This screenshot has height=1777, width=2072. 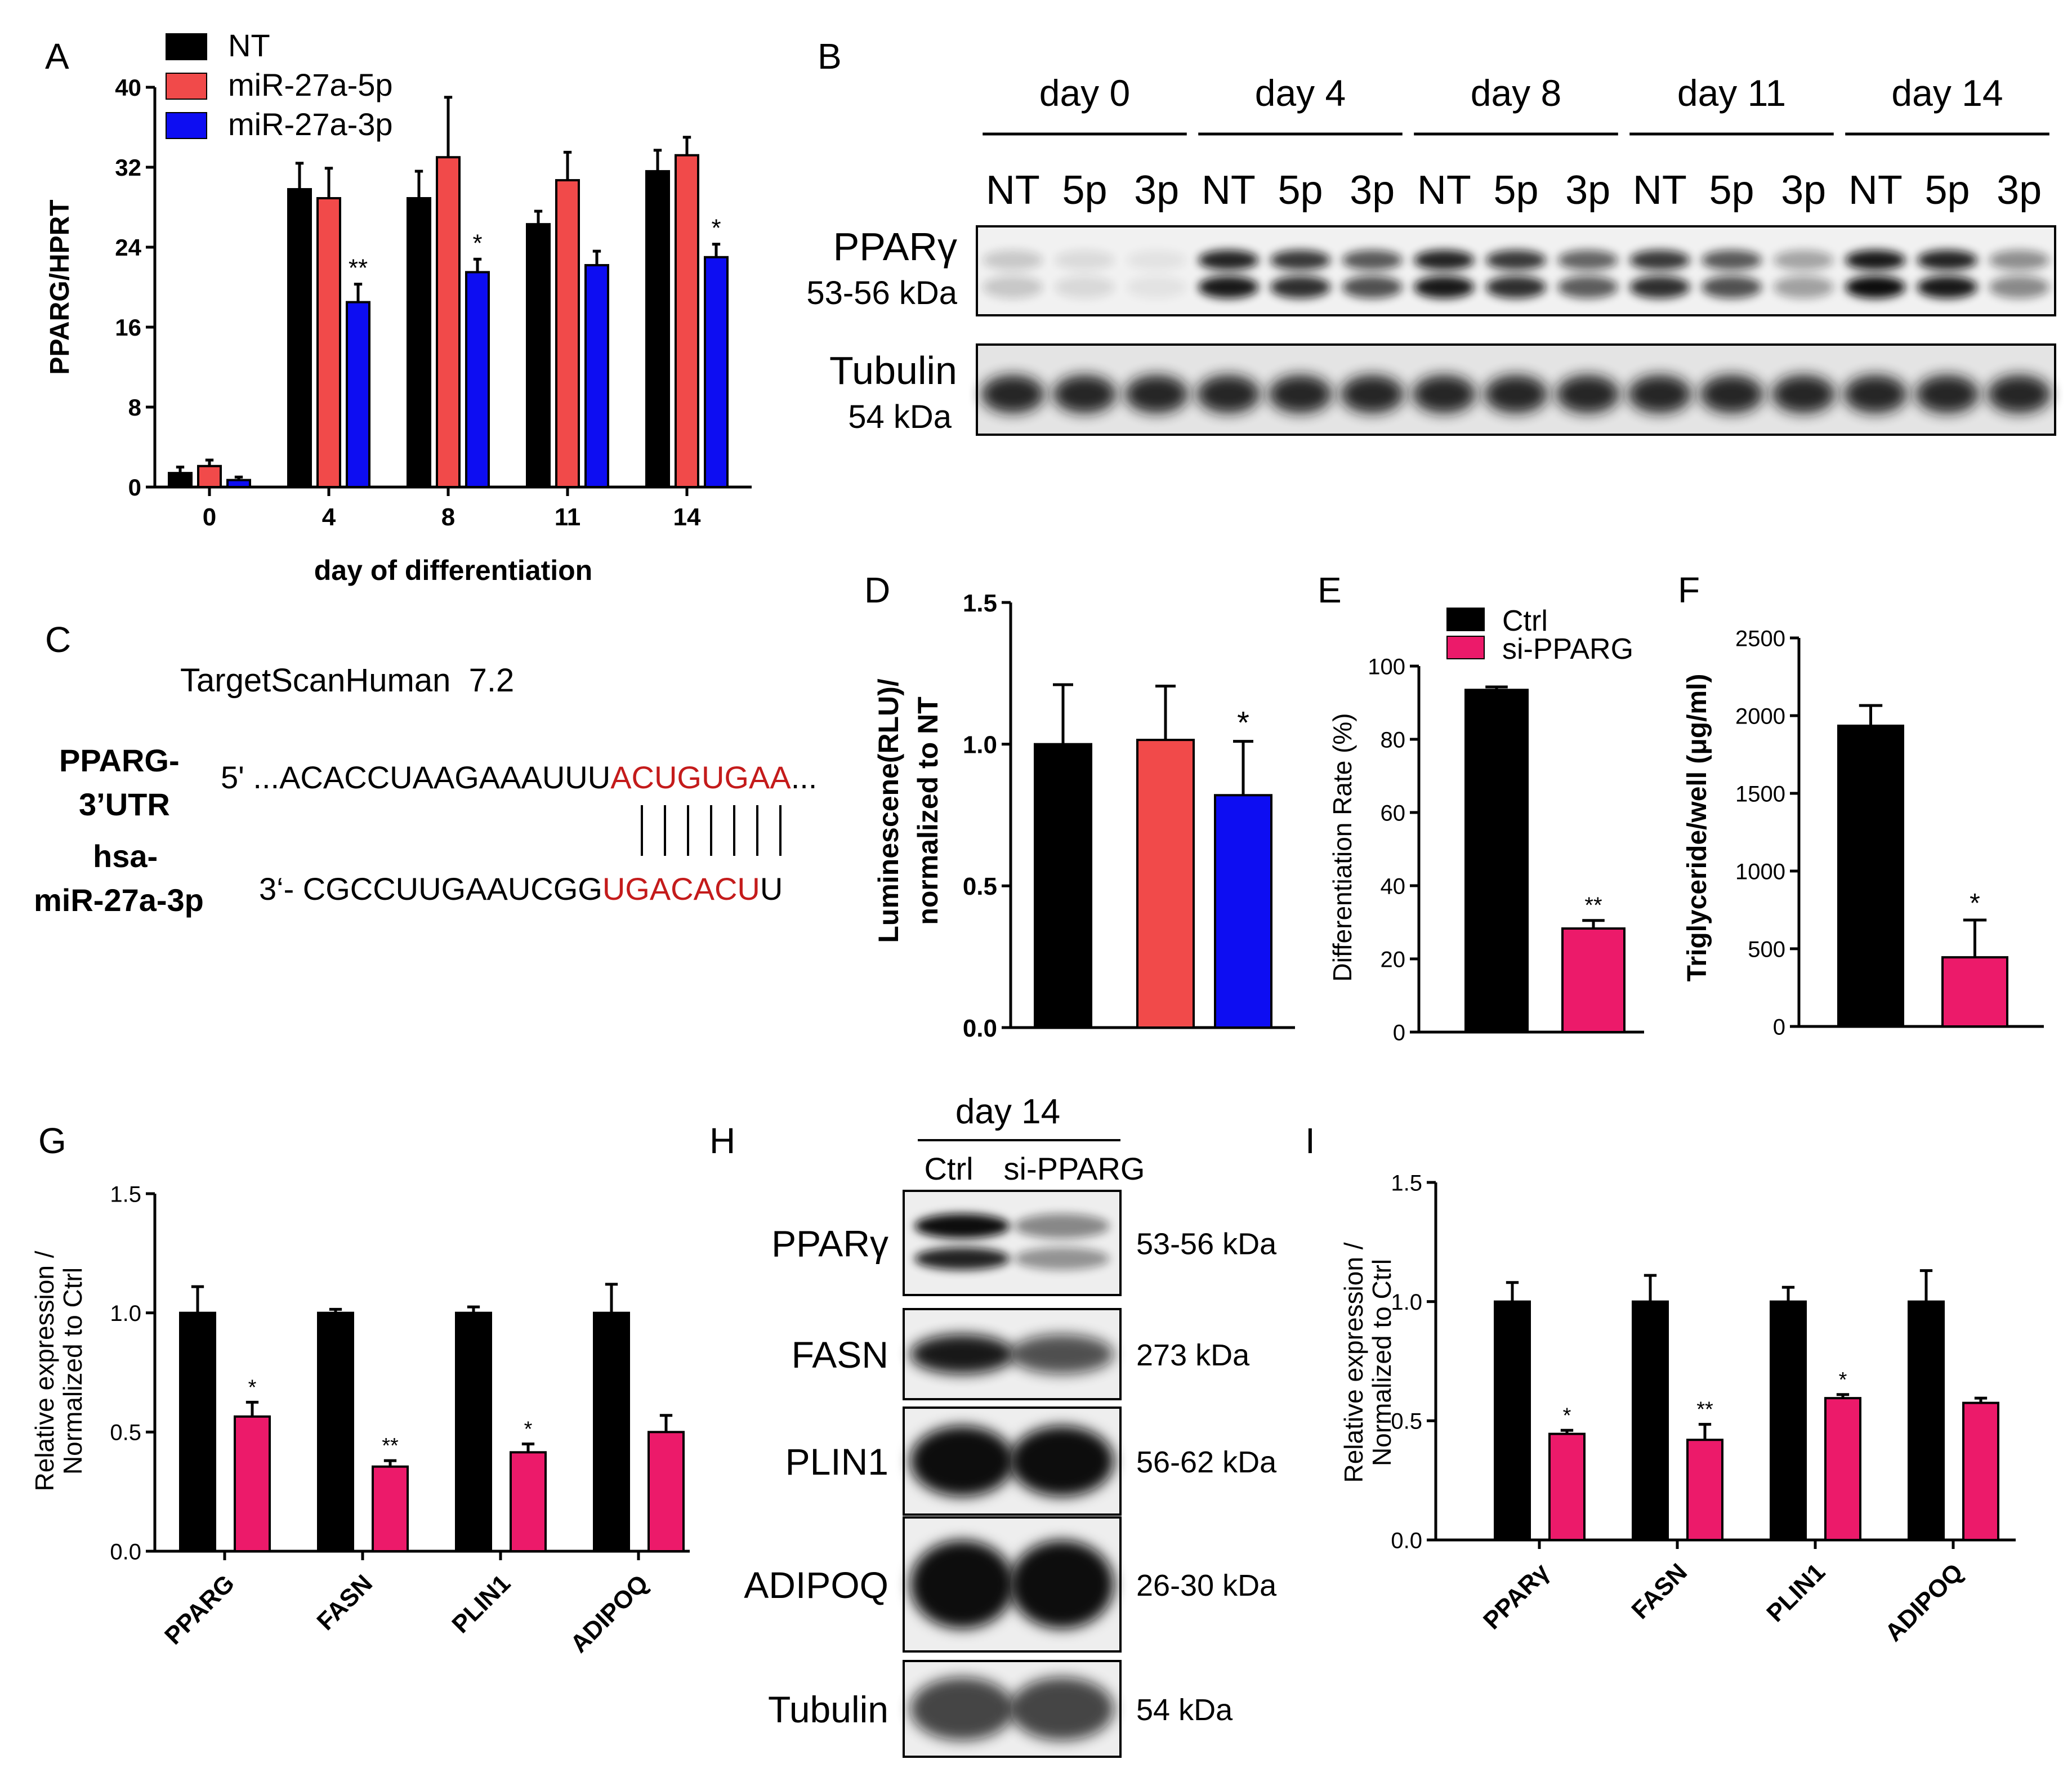 What do you see at coordinates (1330, 590) in the screenshot?
I see `panel-label-e: E` at bounding box center [1330, 590].